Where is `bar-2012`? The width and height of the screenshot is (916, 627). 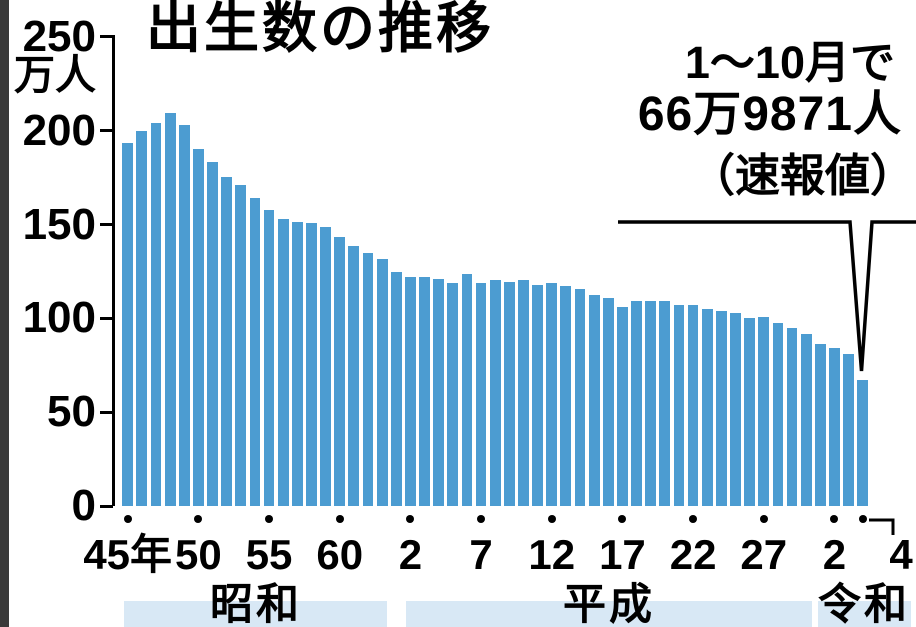
bar-2012 is located at coordinates (721, 408).